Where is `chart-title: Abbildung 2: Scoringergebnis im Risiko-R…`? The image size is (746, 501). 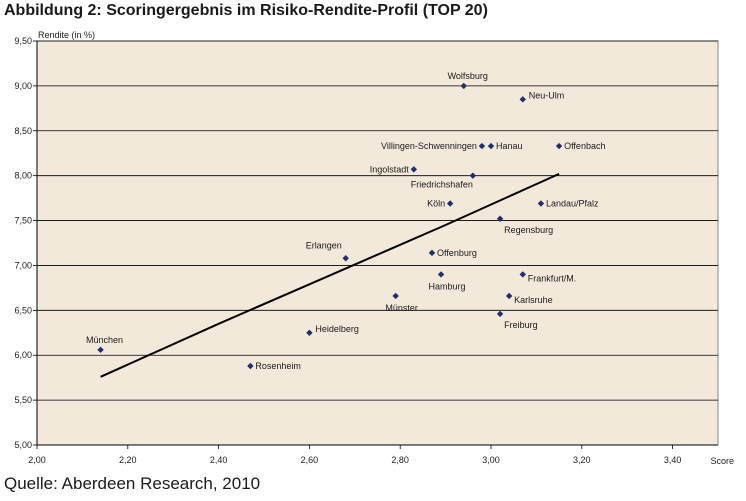 chart-title: Abbildung 2: Scoringergebnis im Risiko-R… is located at coordinates (246, 10).